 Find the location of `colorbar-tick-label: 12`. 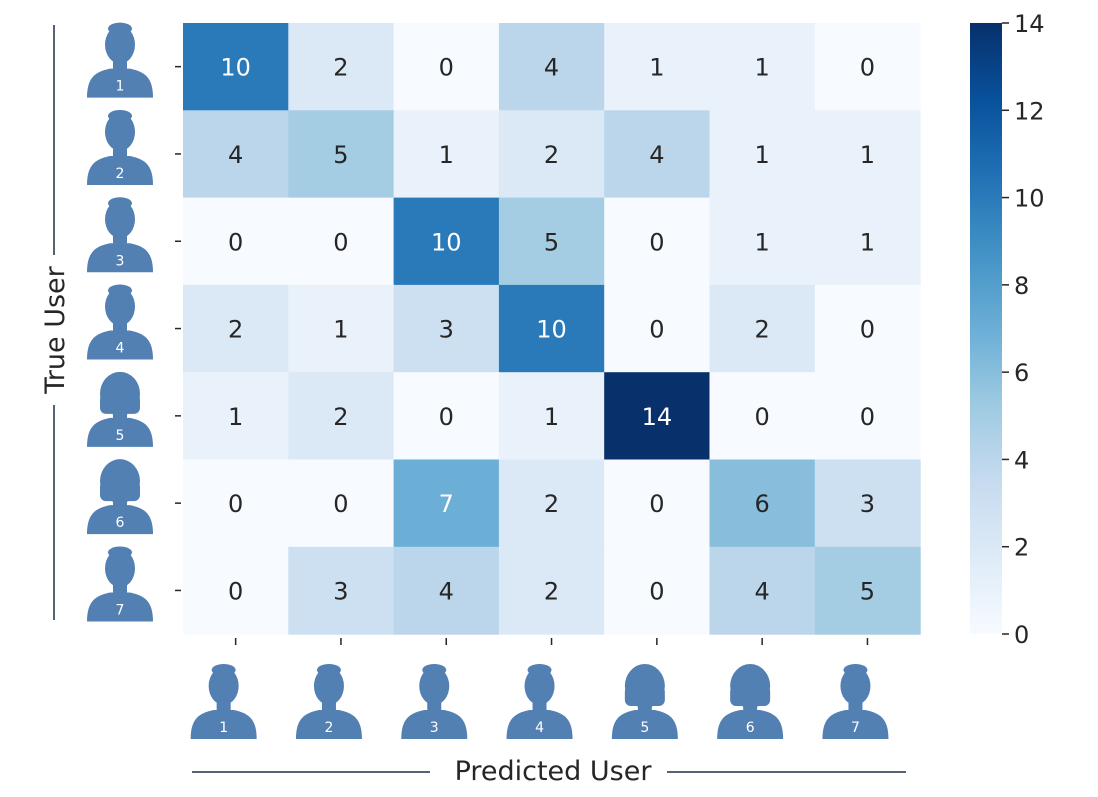

colorbar-tick-label: 12 is located at coordinates (1029, 111).